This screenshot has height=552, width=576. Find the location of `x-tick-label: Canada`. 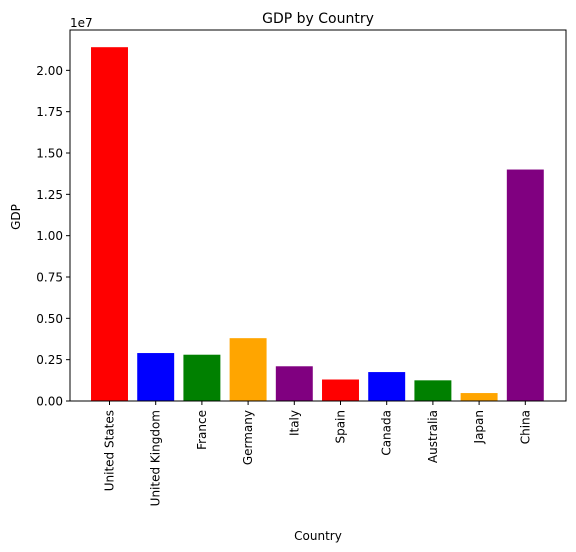

x-tick-label: Canada is located at coordinates (387, 433).